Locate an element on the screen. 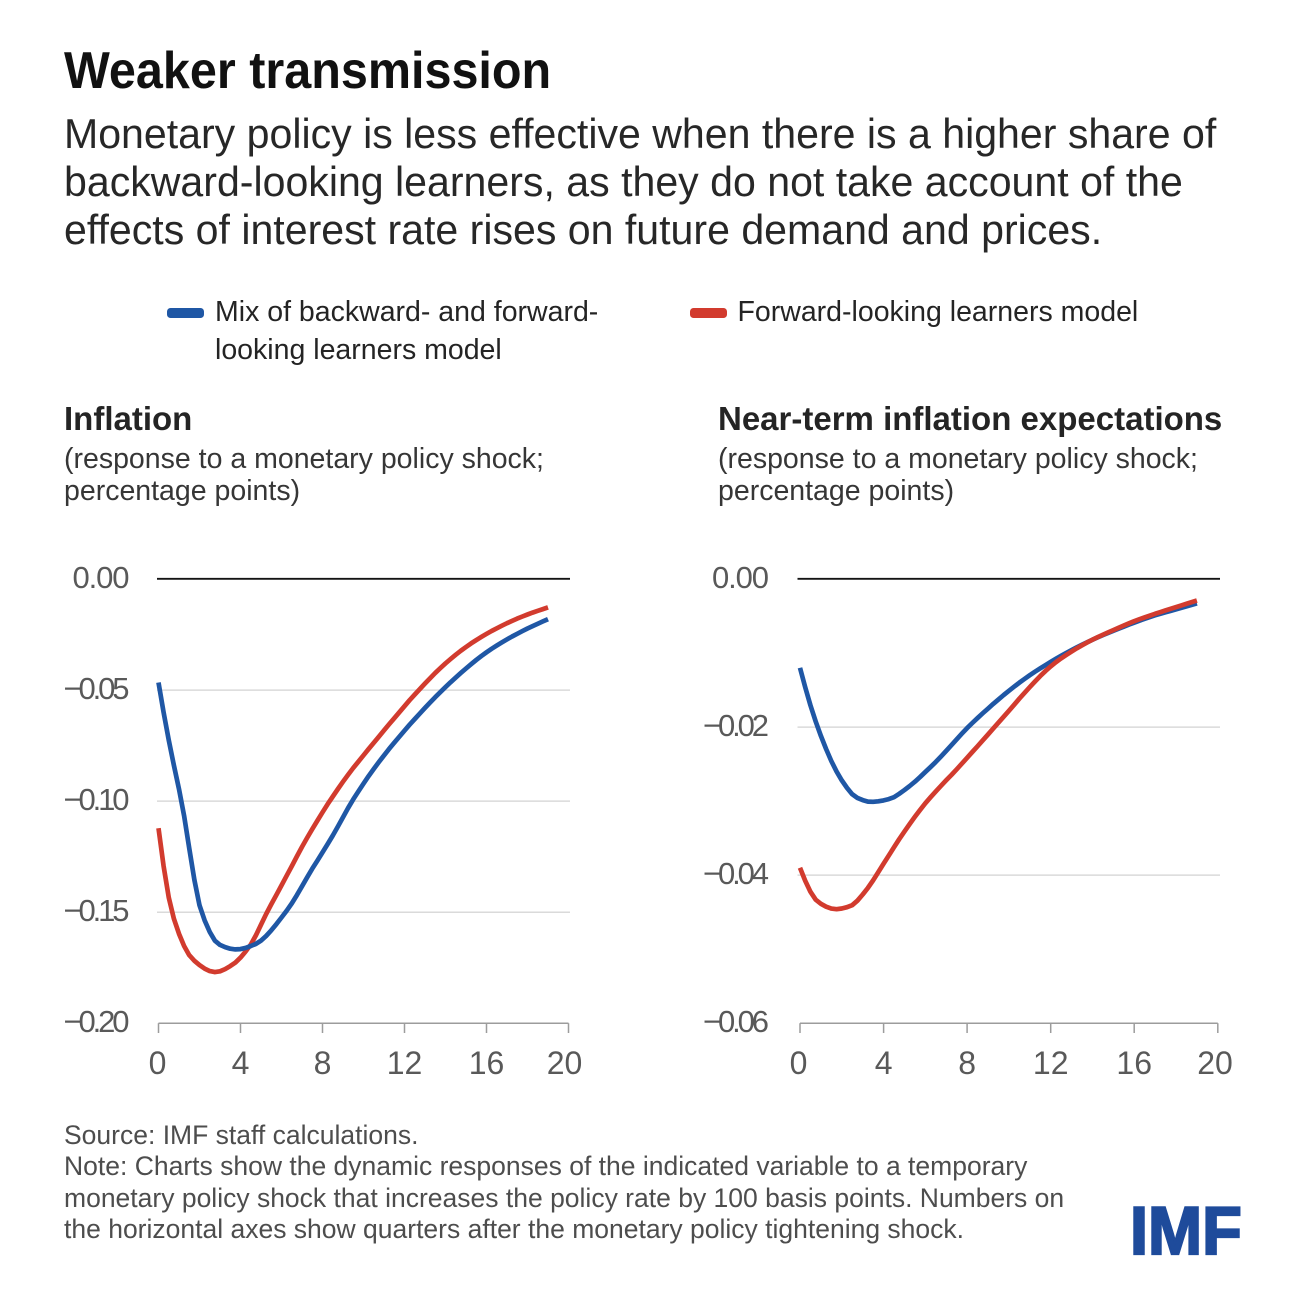 This screenshot has width=1300, height=1300. svg-text: −0.05 is located at coordinates (97, 688).